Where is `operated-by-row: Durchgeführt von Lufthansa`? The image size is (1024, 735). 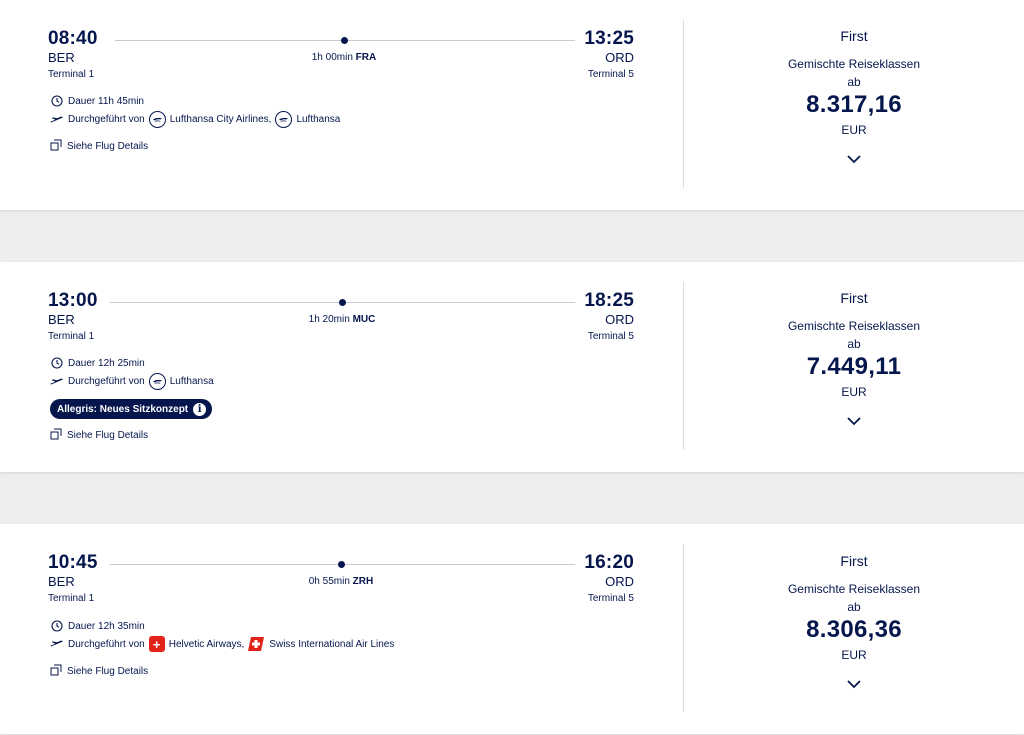 operated-by-row: Durchgeführt von Lufthansa is located at coordinates (132, 381).